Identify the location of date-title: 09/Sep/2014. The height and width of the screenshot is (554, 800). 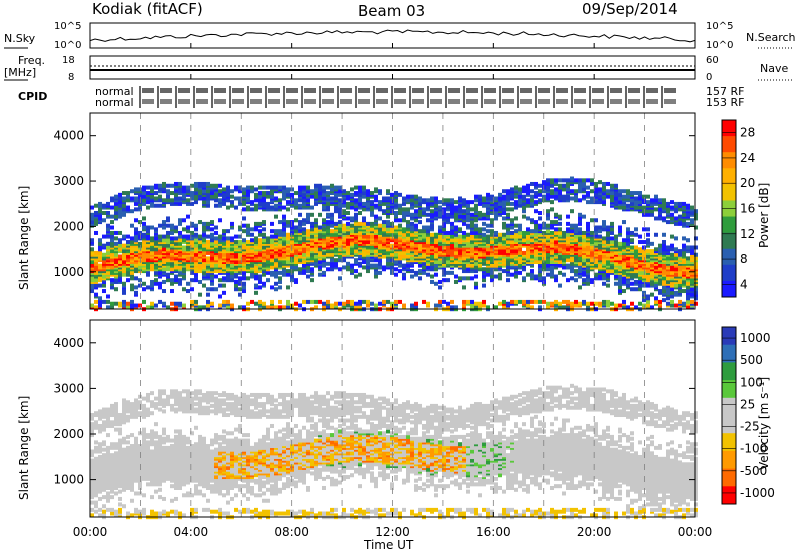
(630, 9).